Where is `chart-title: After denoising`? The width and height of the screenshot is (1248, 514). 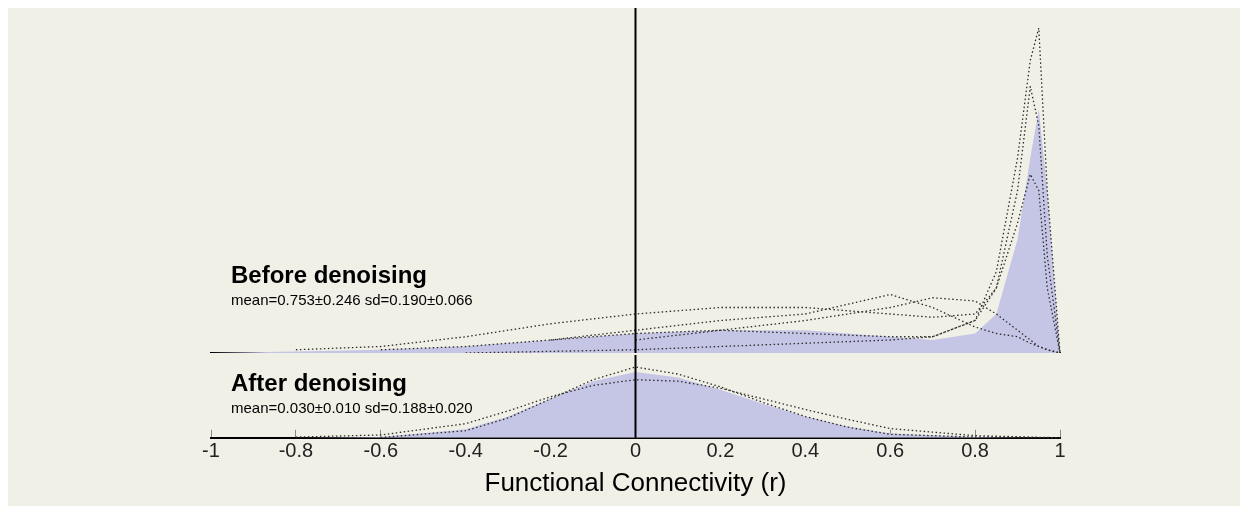
chart-title: After denoising is located at coordinates (319, 382).